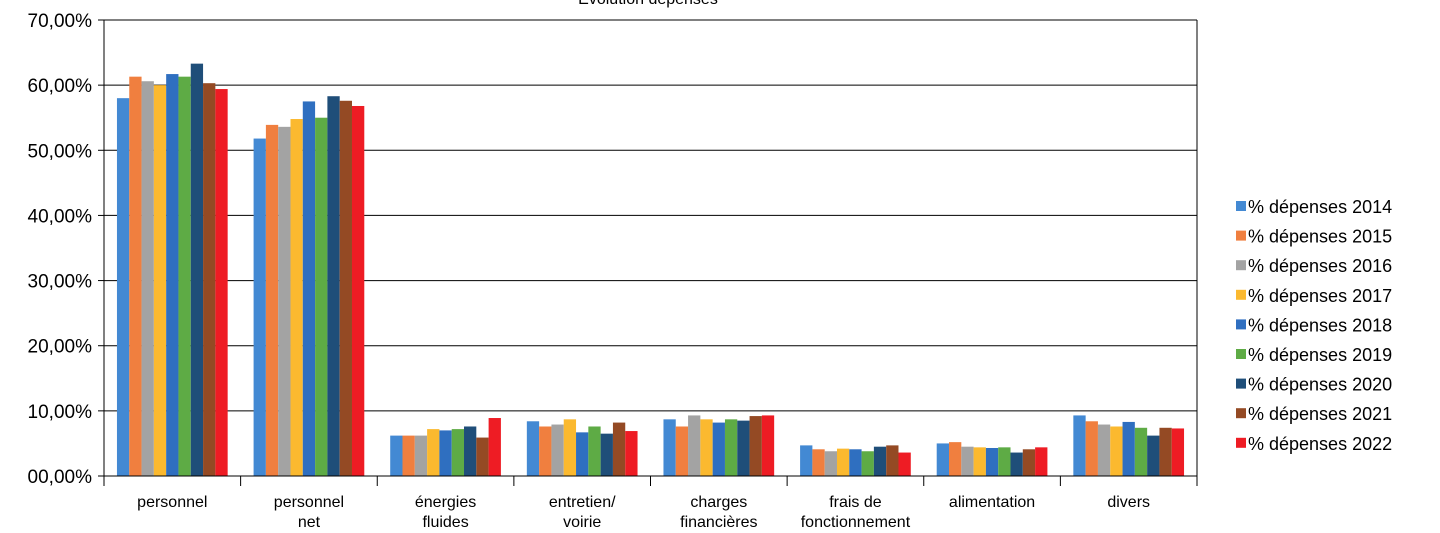 Image resolution: width=1440 pixels, height=533 pixels. I want to click on y-tick-label: 20,00%, so click(60, 347).